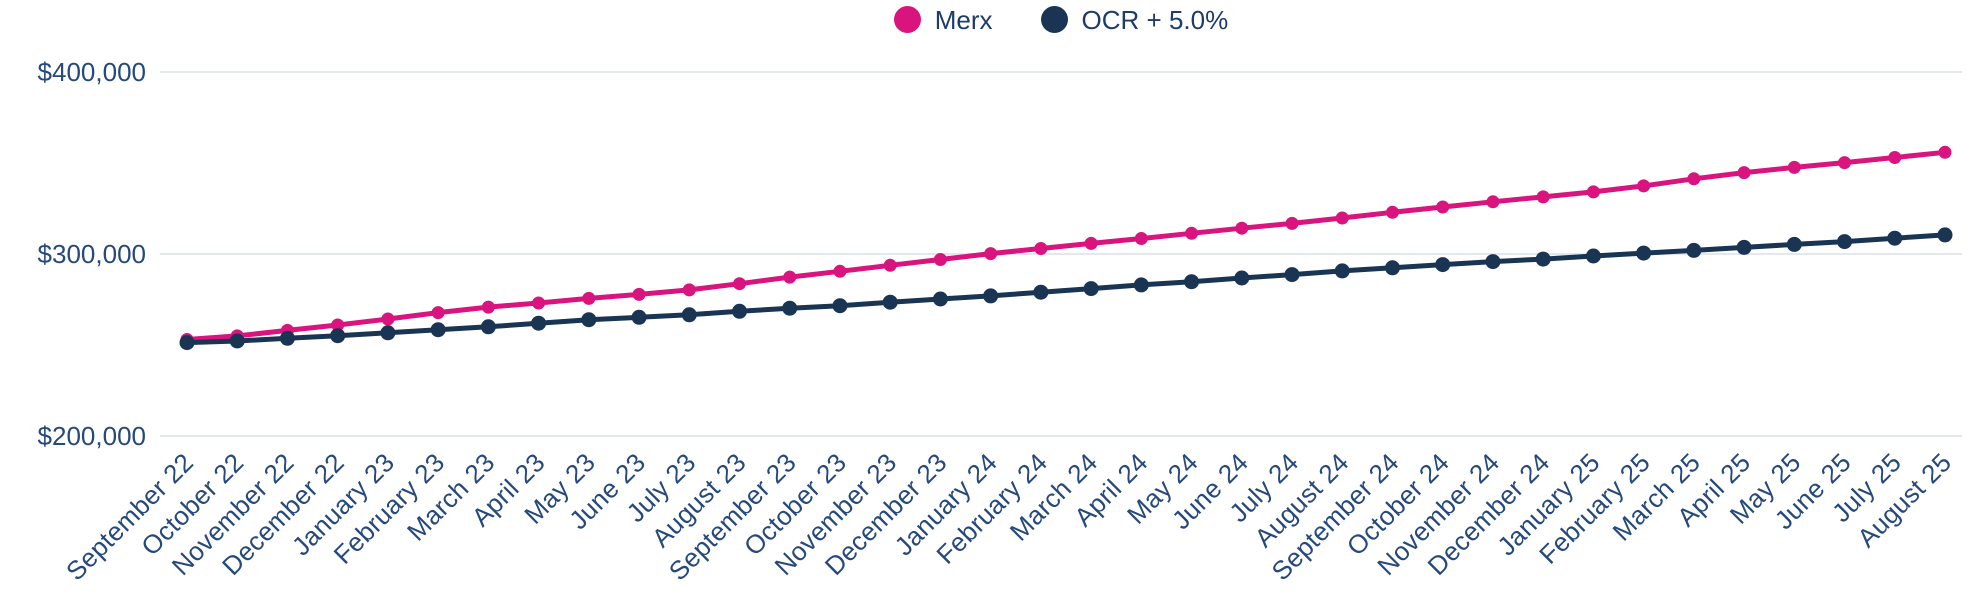  What do you see at coordinates (963, 19) in the screenshot?
I see `legend-label: Merx` at bounding box center [963, 19].